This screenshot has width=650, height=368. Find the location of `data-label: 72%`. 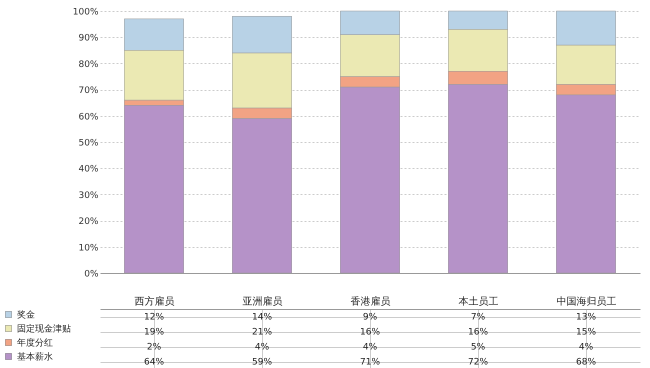

data-label: 72% is located at coordinates (478, 363).